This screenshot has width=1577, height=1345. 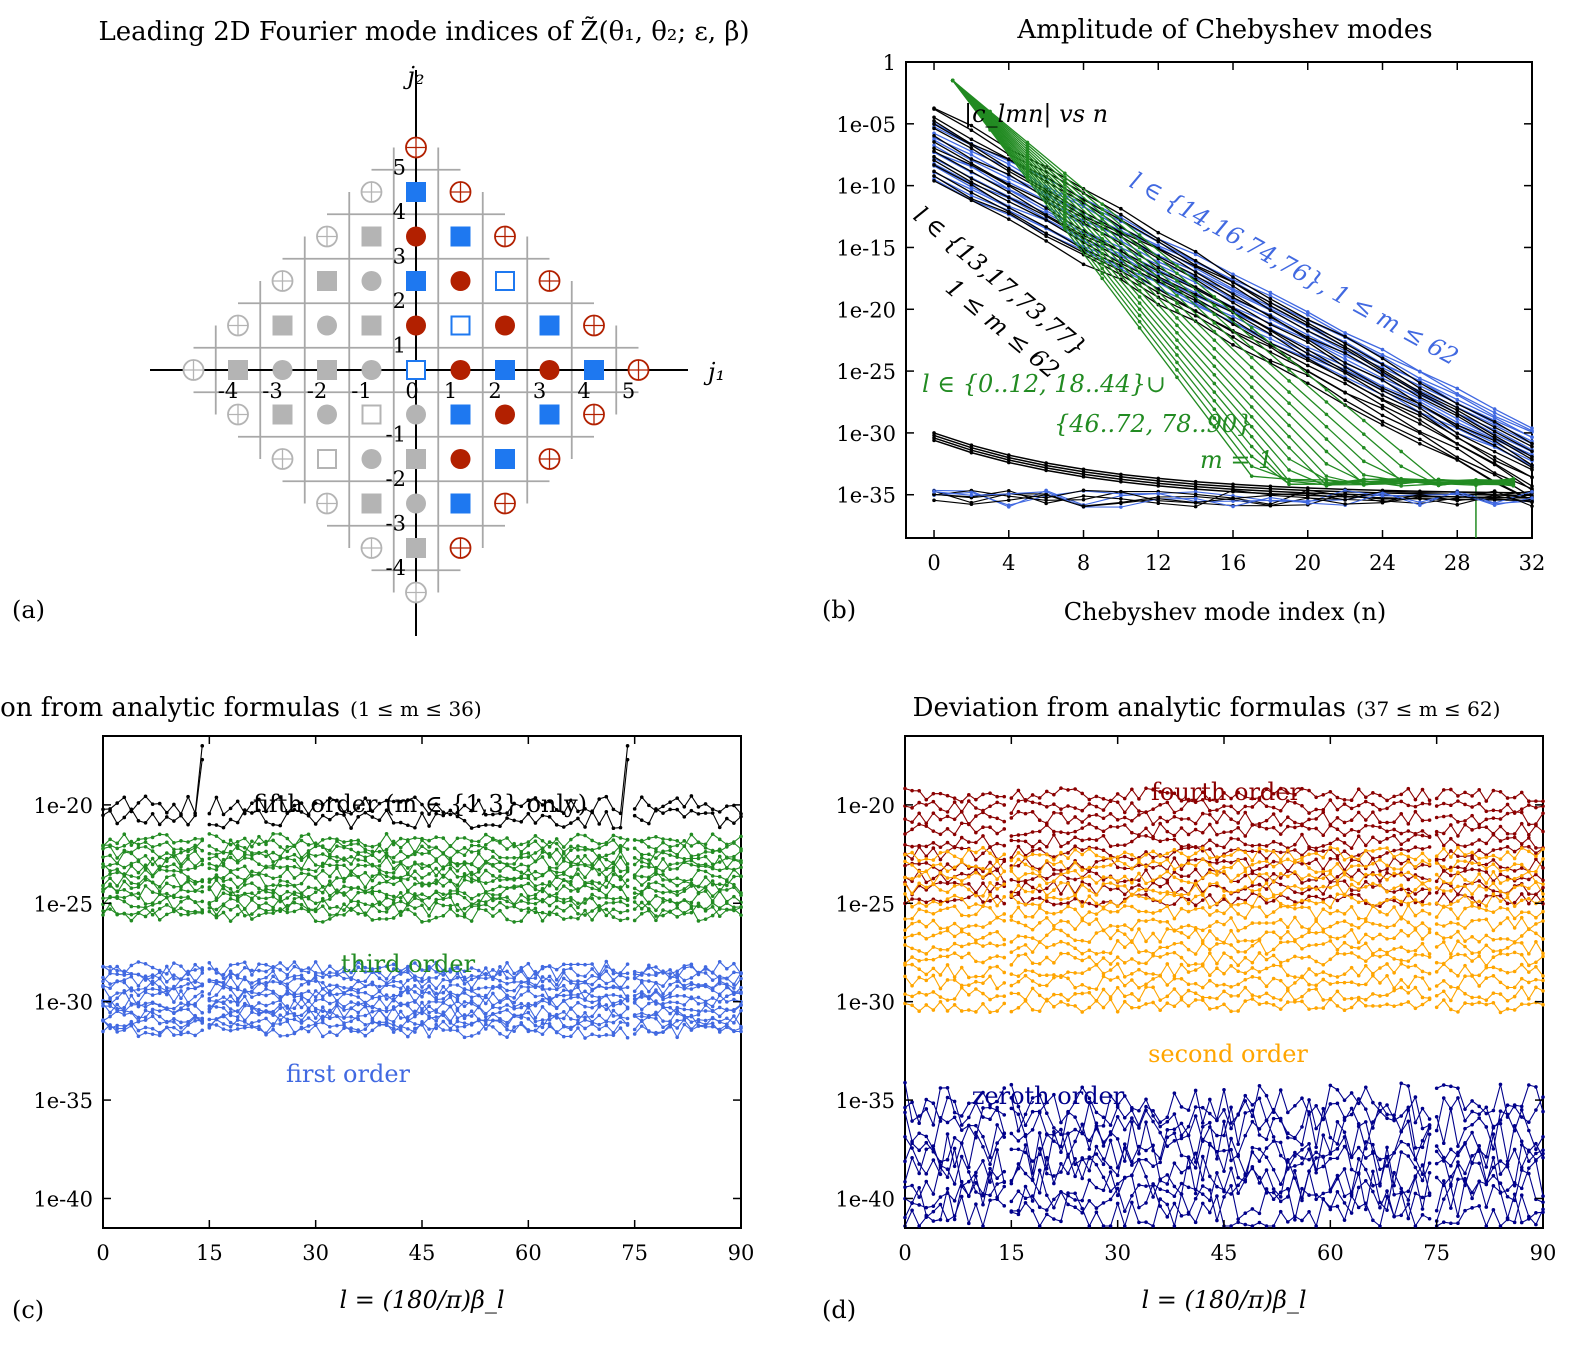 What do you see at coordinates (1532, 506) in the screenshot?
I see `series-noise-floor-point` at bounding box center [1532, 506].